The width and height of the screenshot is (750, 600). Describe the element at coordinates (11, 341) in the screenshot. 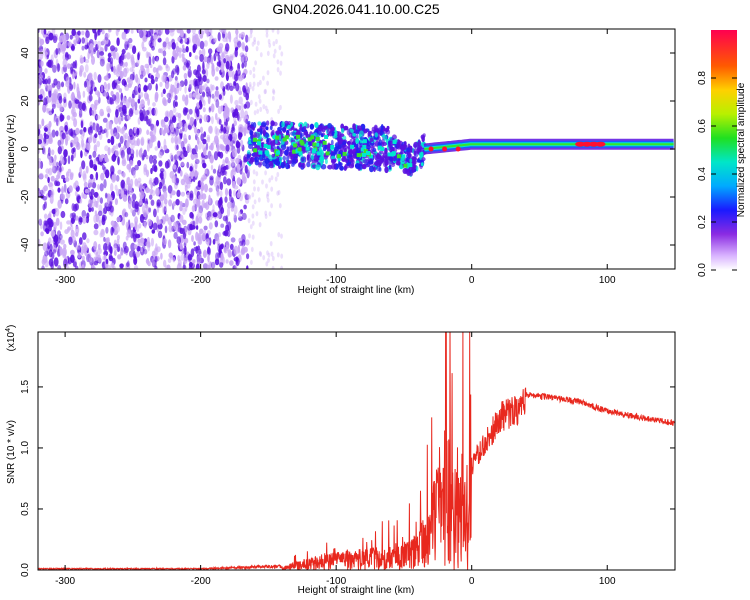

I see `snr-scale-base: (x10` at that location.